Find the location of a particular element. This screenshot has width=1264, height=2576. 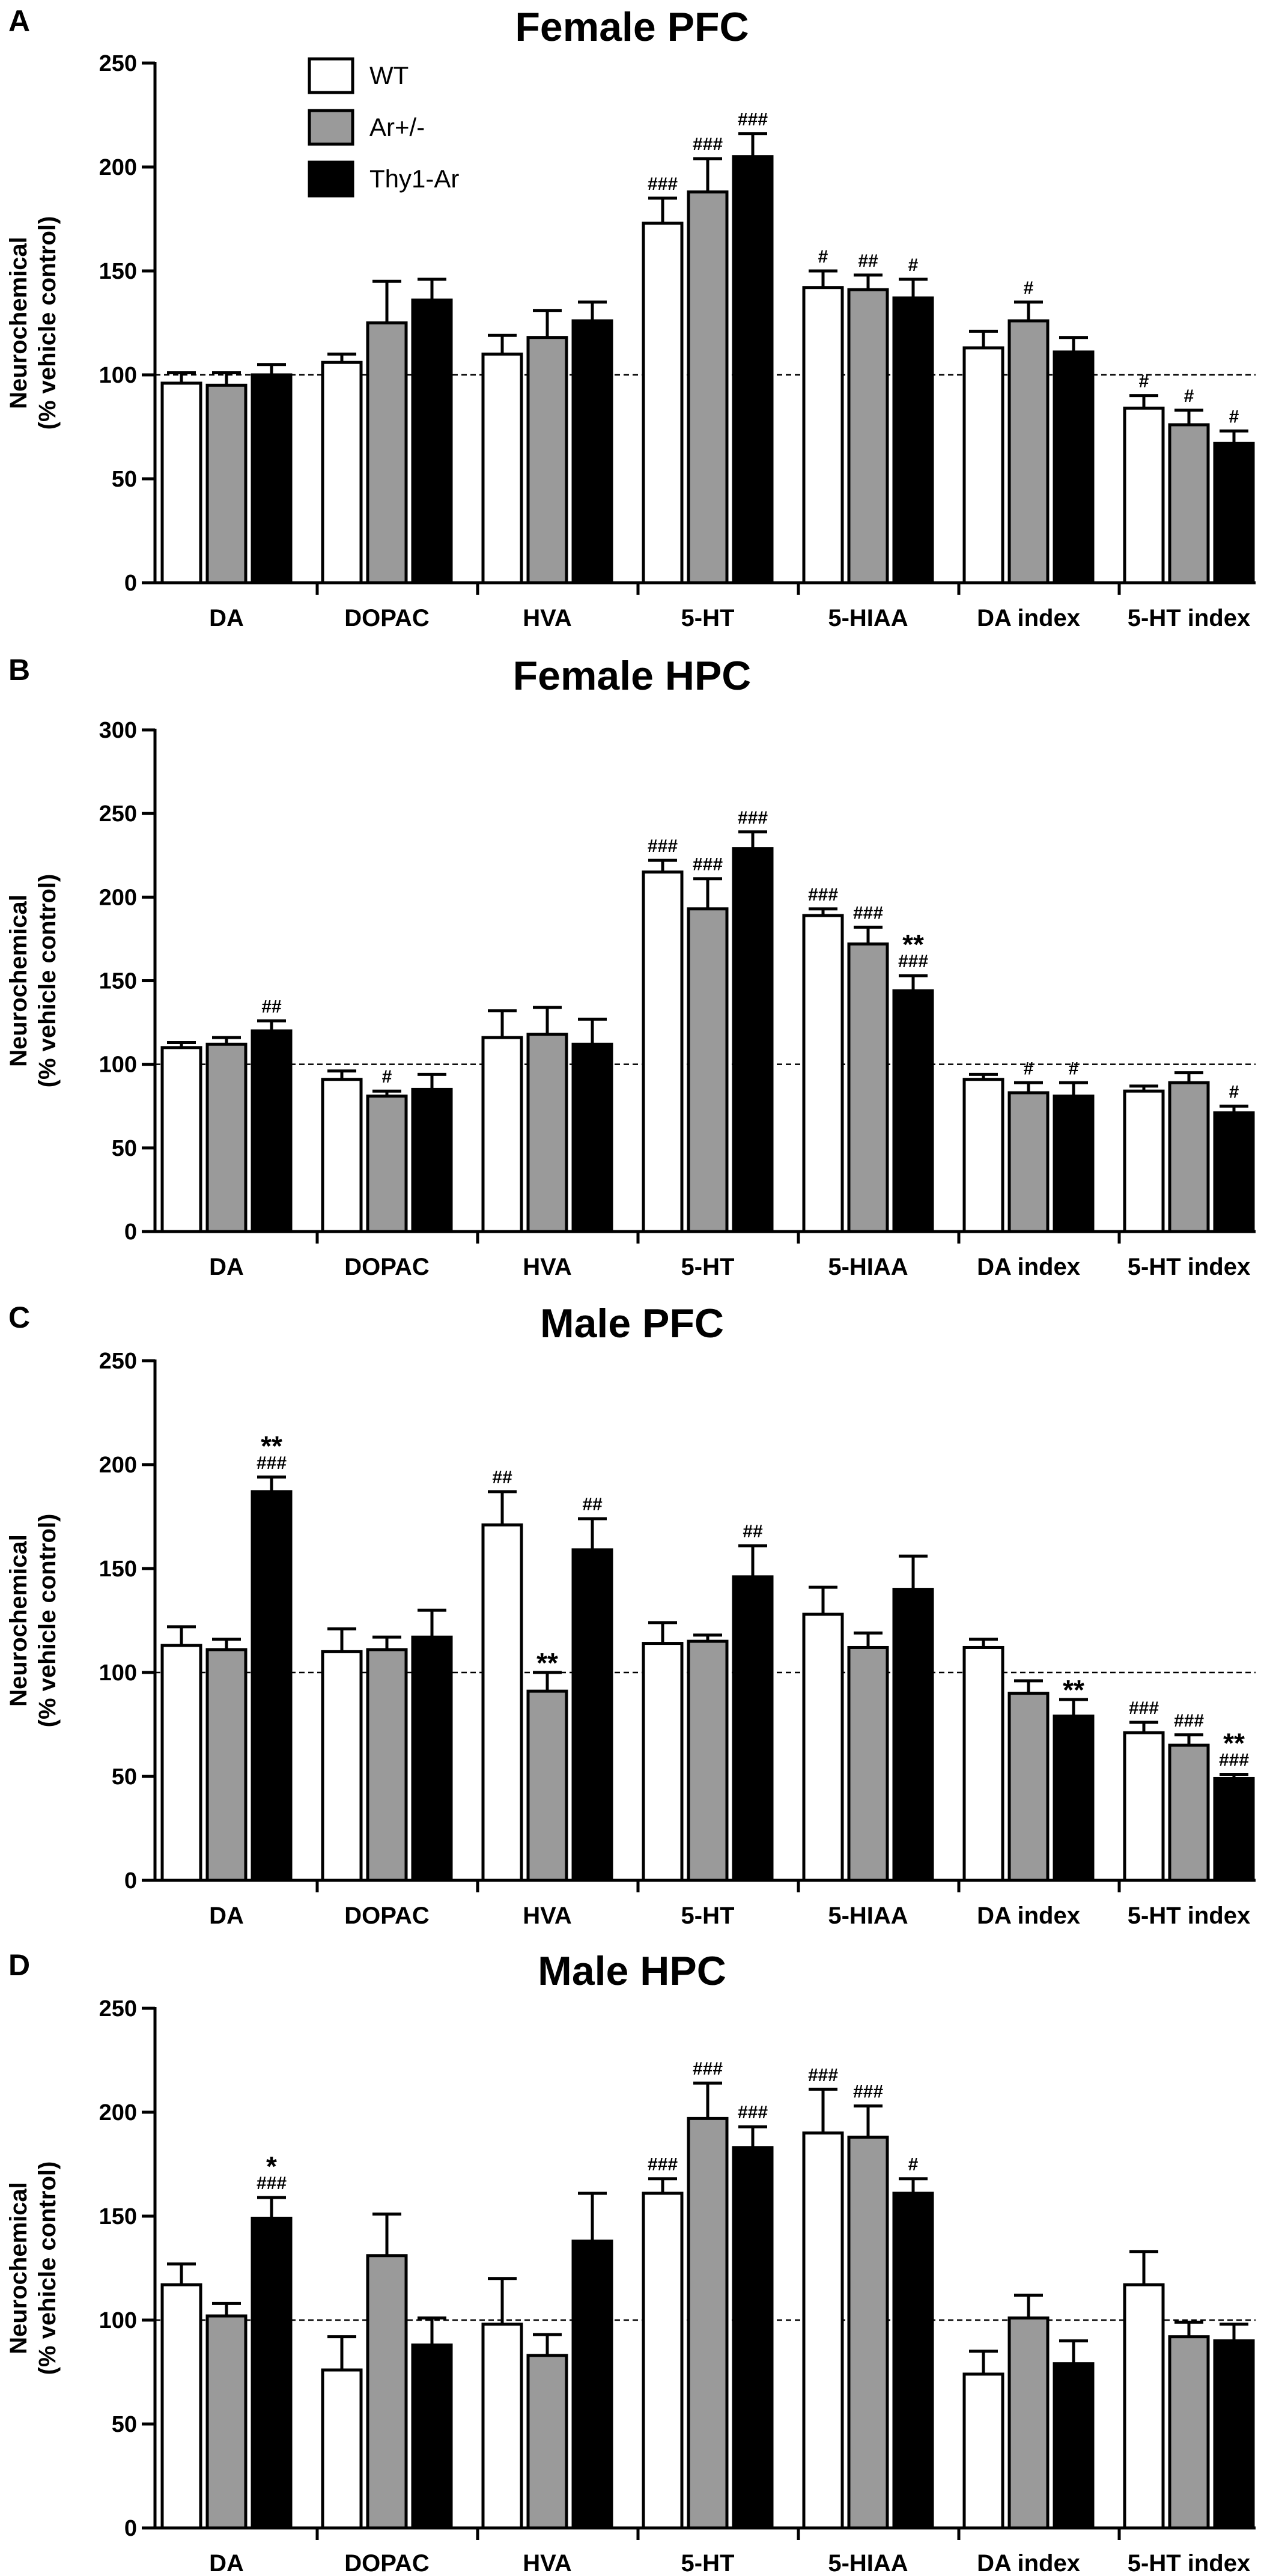

legend-label: WT is located at coordinates (389, 75).